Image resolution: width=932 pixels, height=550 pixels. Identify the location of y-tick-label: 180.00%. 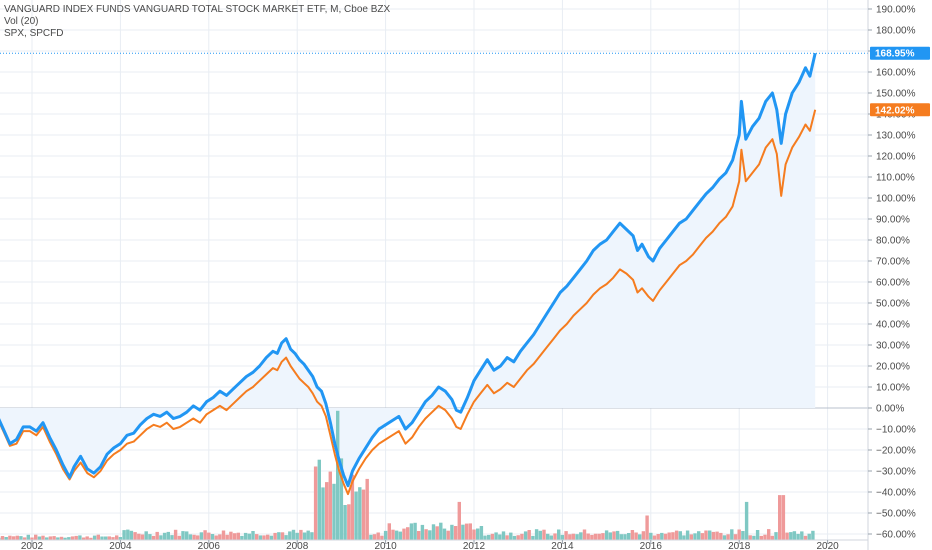
(896, 31).